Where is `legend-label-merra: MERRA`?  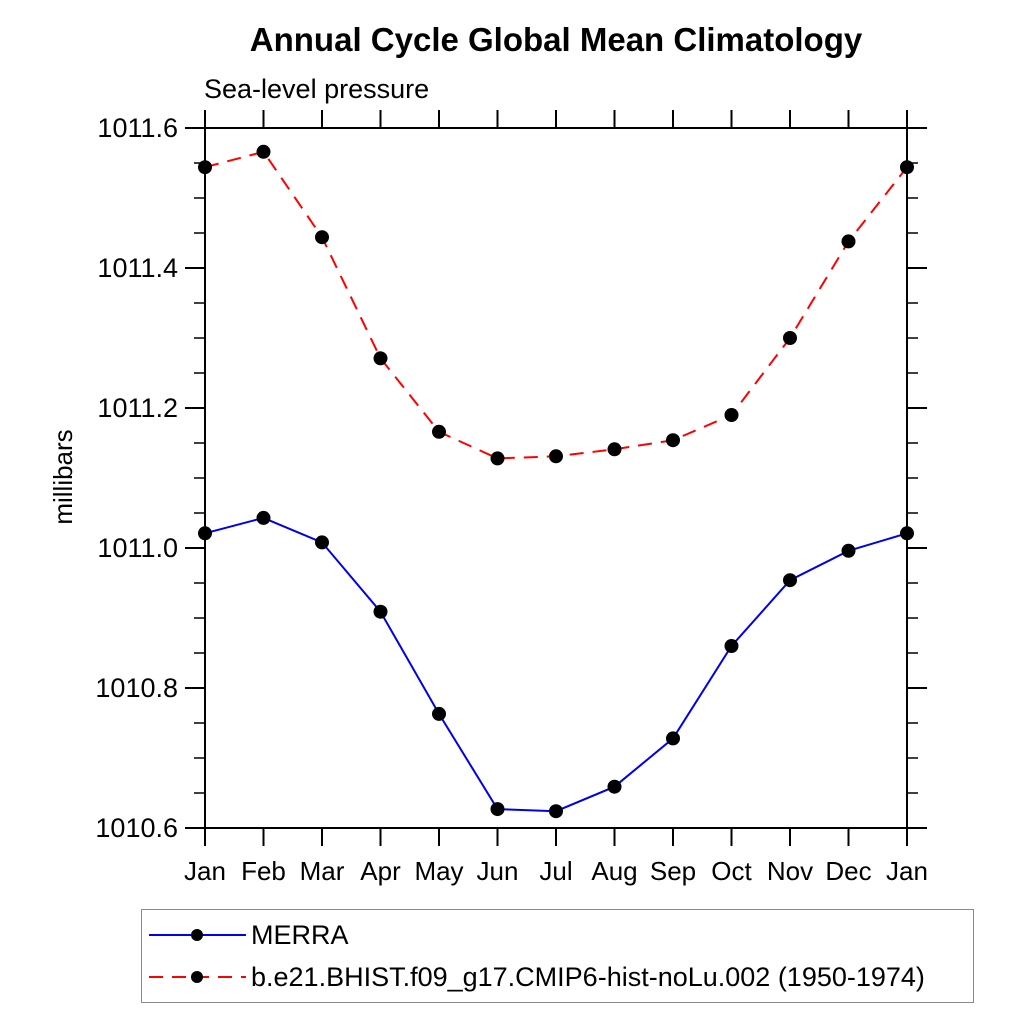
legend-label-merra: MERRA is located at coordinates (300, 934).